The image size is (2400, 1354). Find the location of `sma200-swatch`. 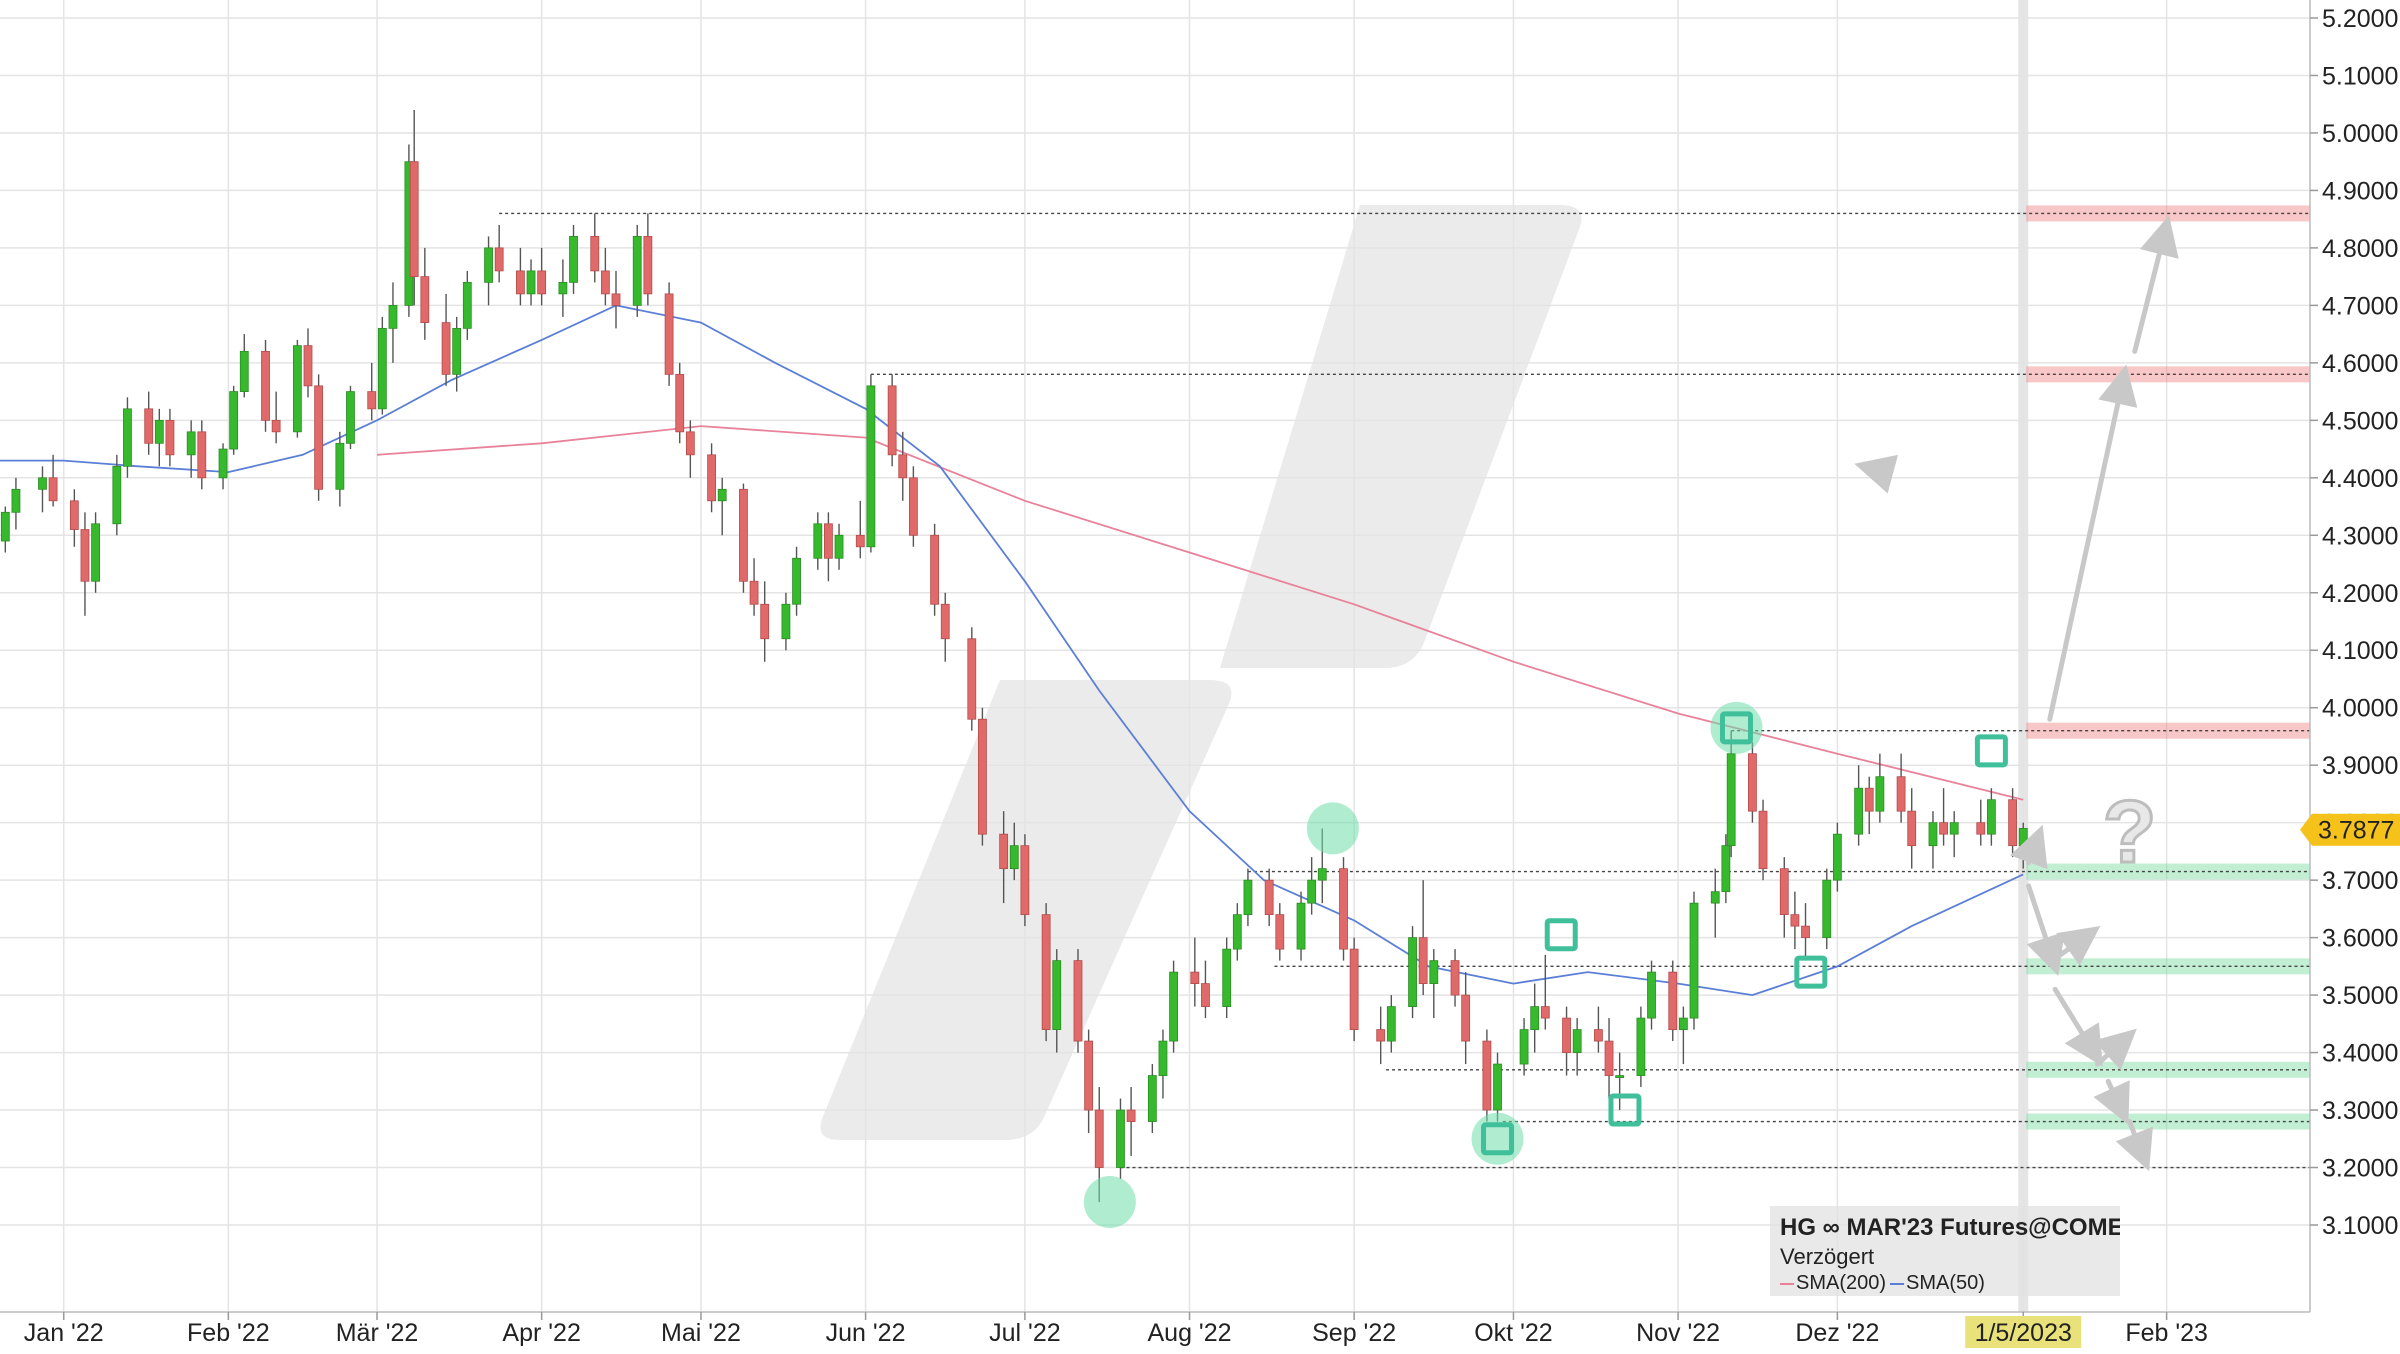

sma200-swatch is located at coordinates (1787, 1283).